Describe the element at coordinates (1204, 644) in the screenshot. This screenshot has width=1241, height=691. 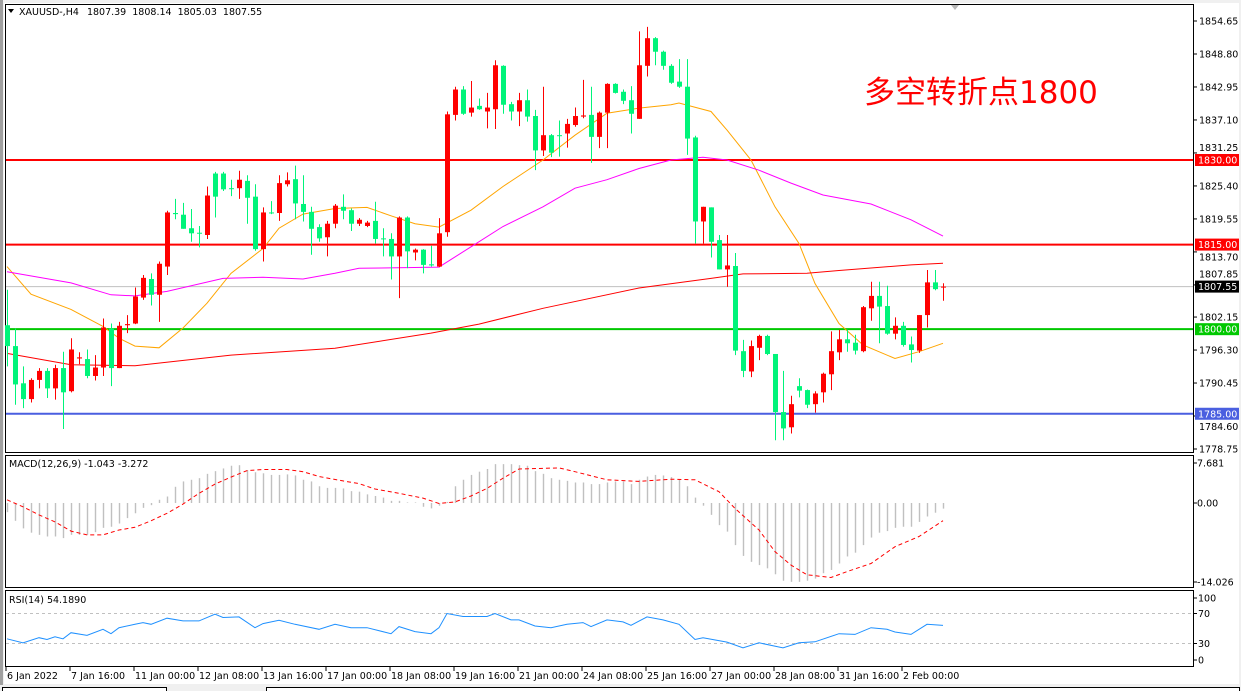
I see `rsi-tick-label: 30` at that location.